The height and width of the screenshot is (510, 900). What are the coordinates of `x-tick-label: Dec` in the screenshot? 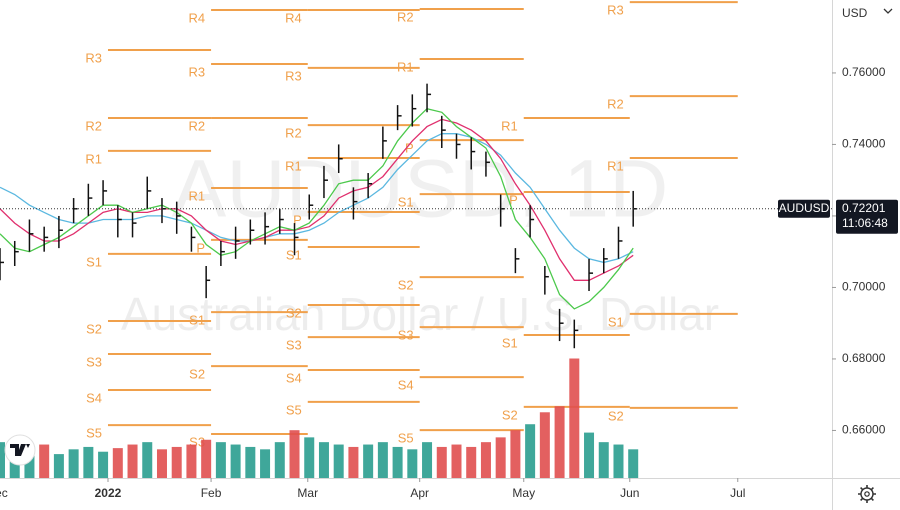 It's located at (4, 493).